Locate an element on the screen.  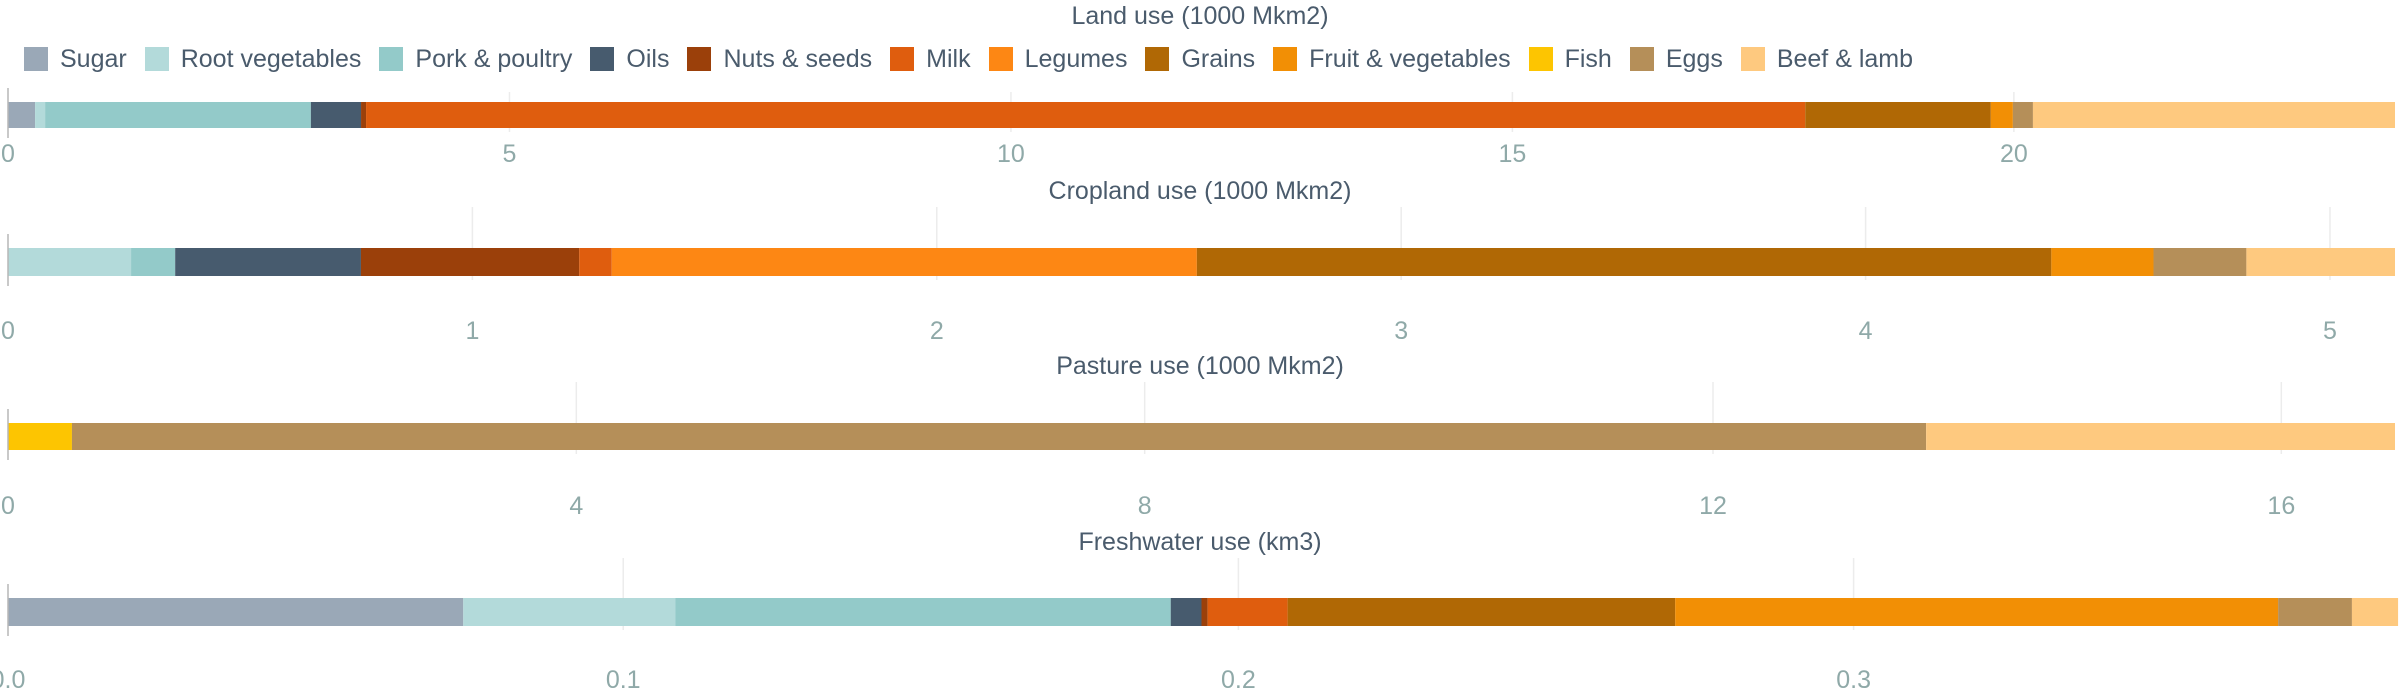
legend-item: Oils is located at coordinates (629, 59).